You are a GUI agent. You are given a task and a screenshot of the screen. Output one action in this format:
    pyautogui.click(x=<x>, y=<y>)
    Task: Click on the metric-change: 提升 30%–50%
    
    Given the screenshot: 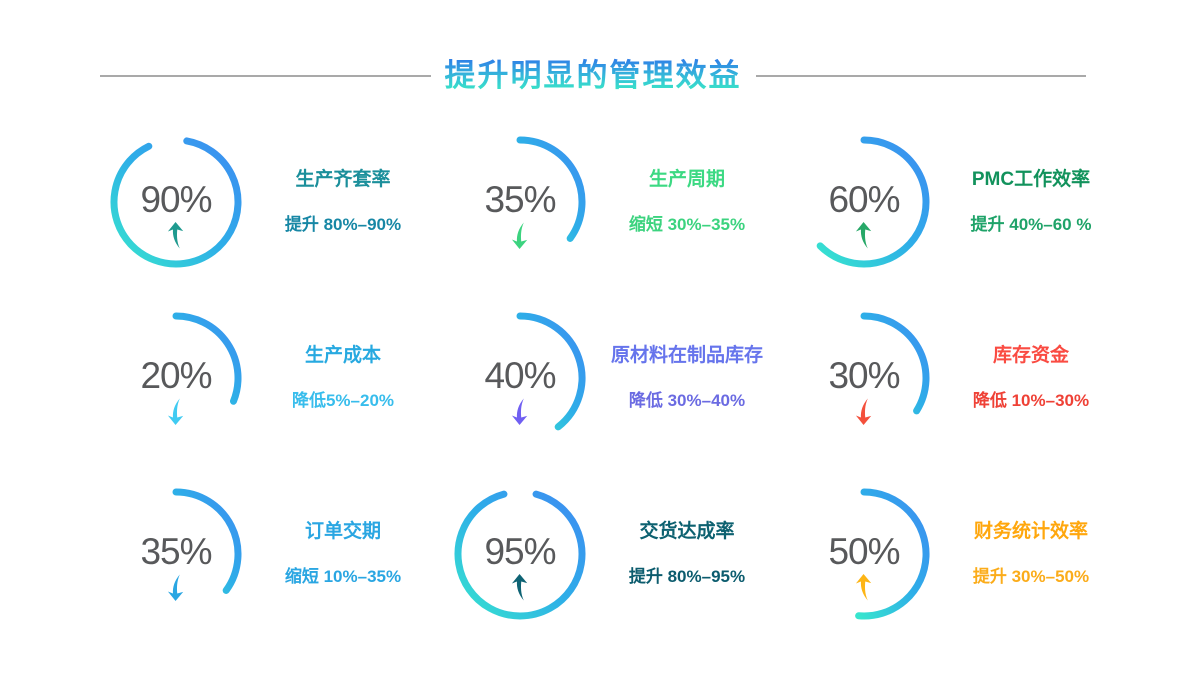 What is the action you would take?
    pyautogui.click(x=1031, y=576)
    